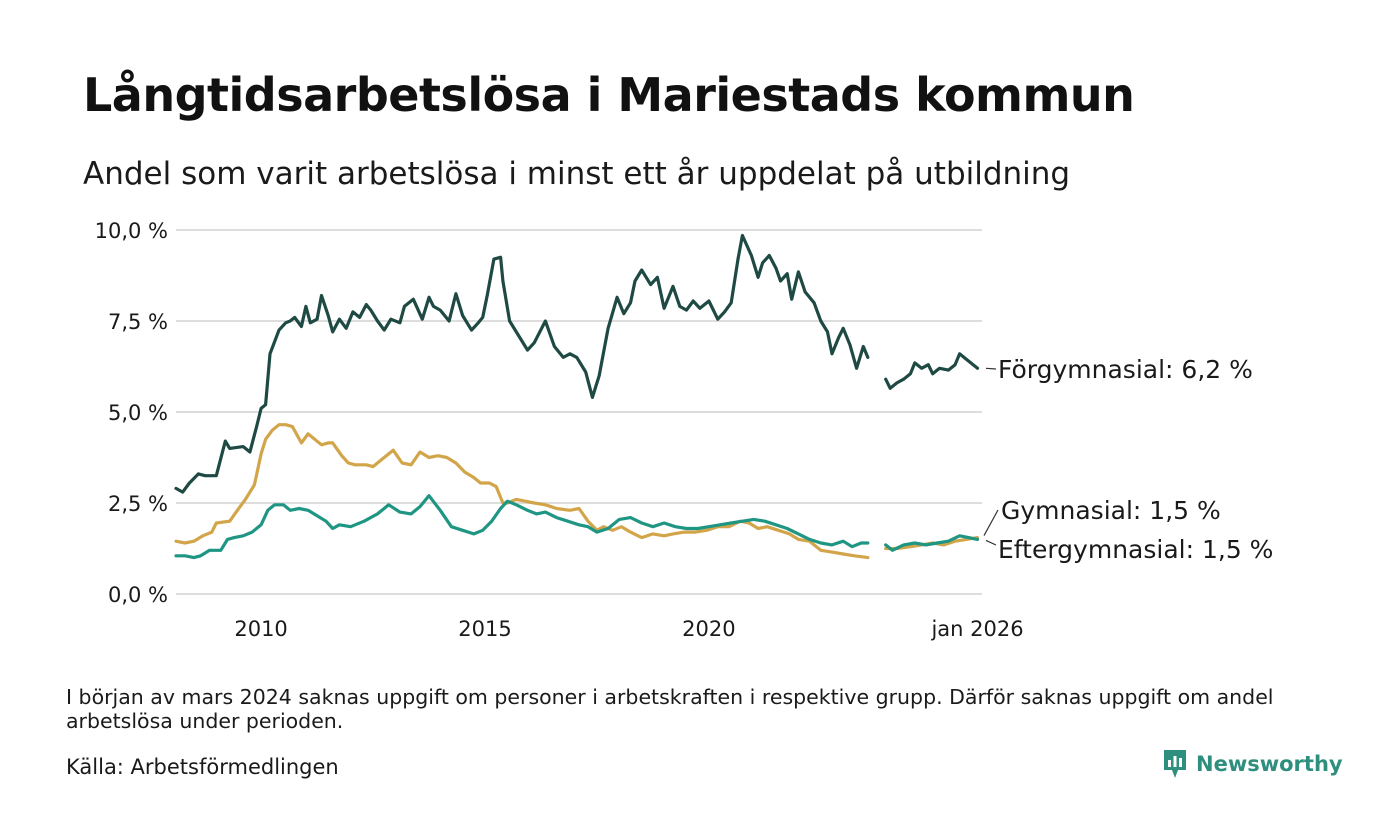 This screenshot has height=840, width=1400. I want to click on label-eftergymnasial: Eftergymnasial: 1,5 %, so click(1135, 549).